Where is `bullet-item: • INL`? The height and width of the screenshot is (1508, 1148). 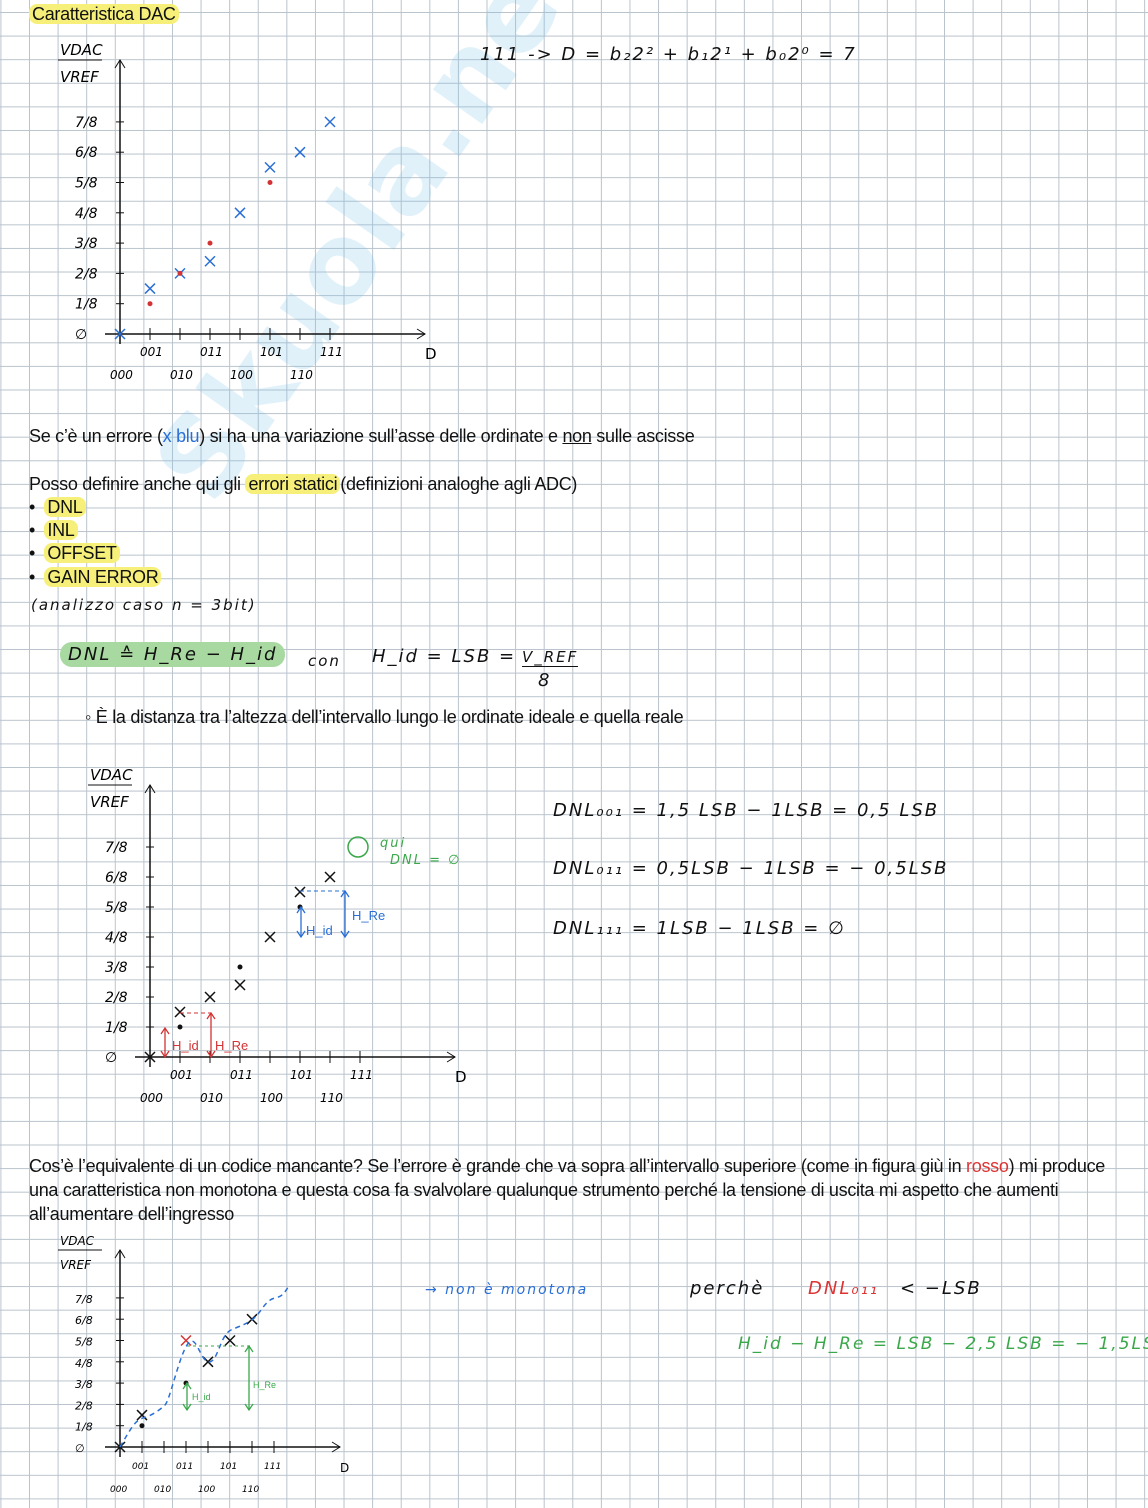
bullet-item: • INL is located at coordinates (53, 530).